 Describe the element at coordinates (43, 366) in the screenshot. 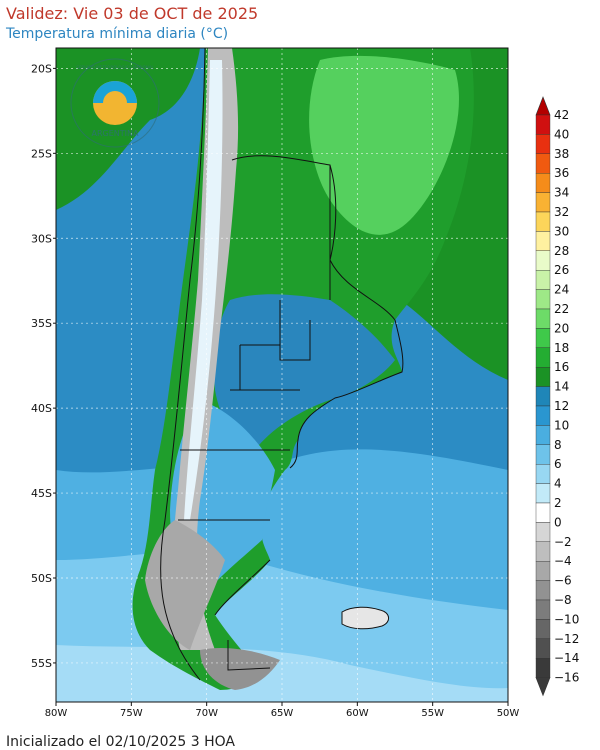

I see `latitude-labels: 20S 25S 30S 35S 40S 45S 50S 55S` at that location.